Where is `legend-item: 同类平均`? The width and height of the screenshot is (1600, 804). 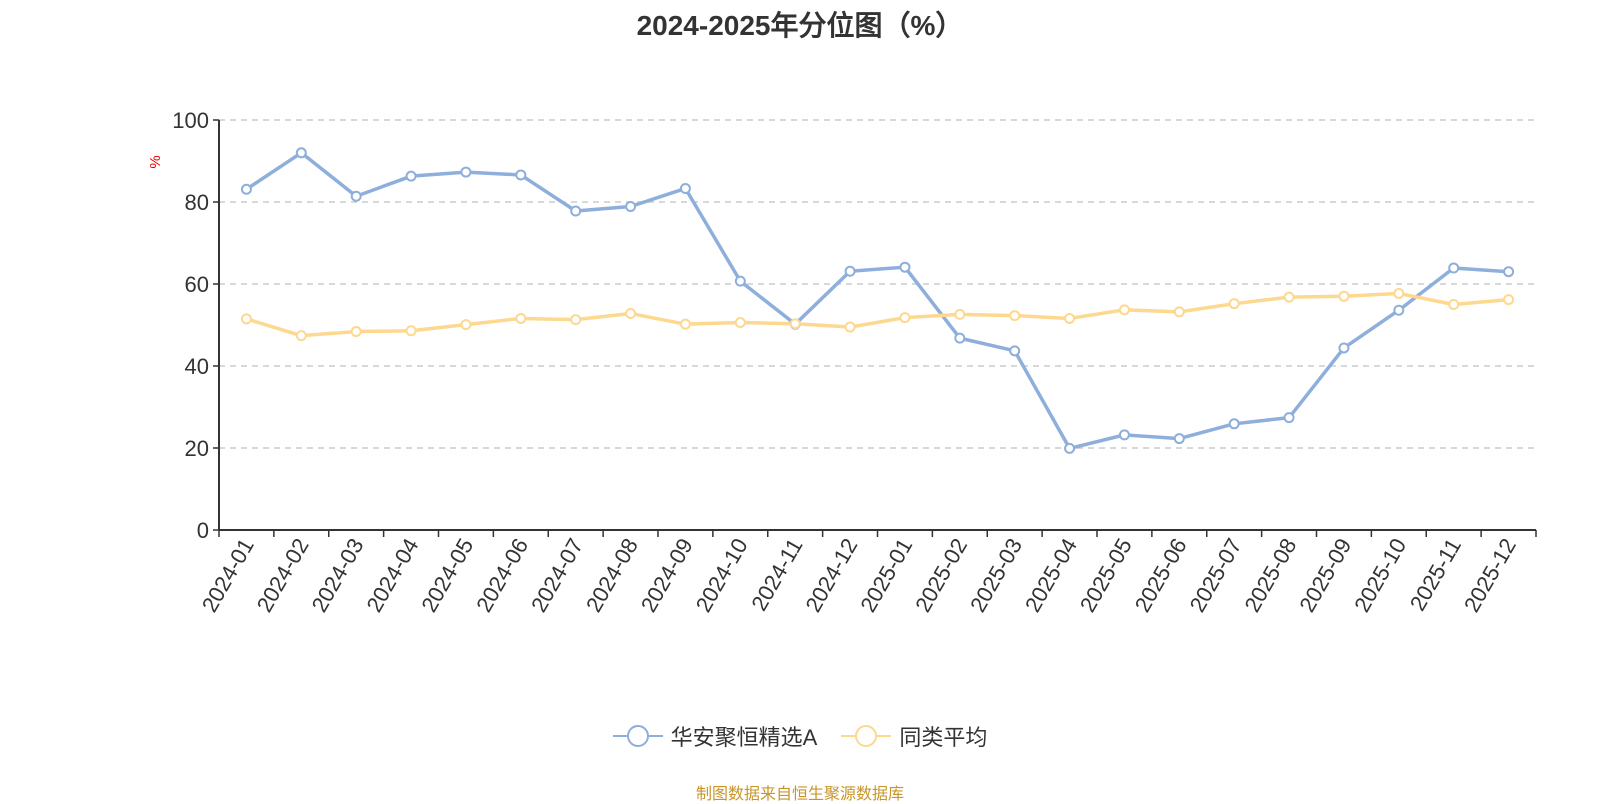
legend-item: 同类平均 is located at coordinates (914, 736).